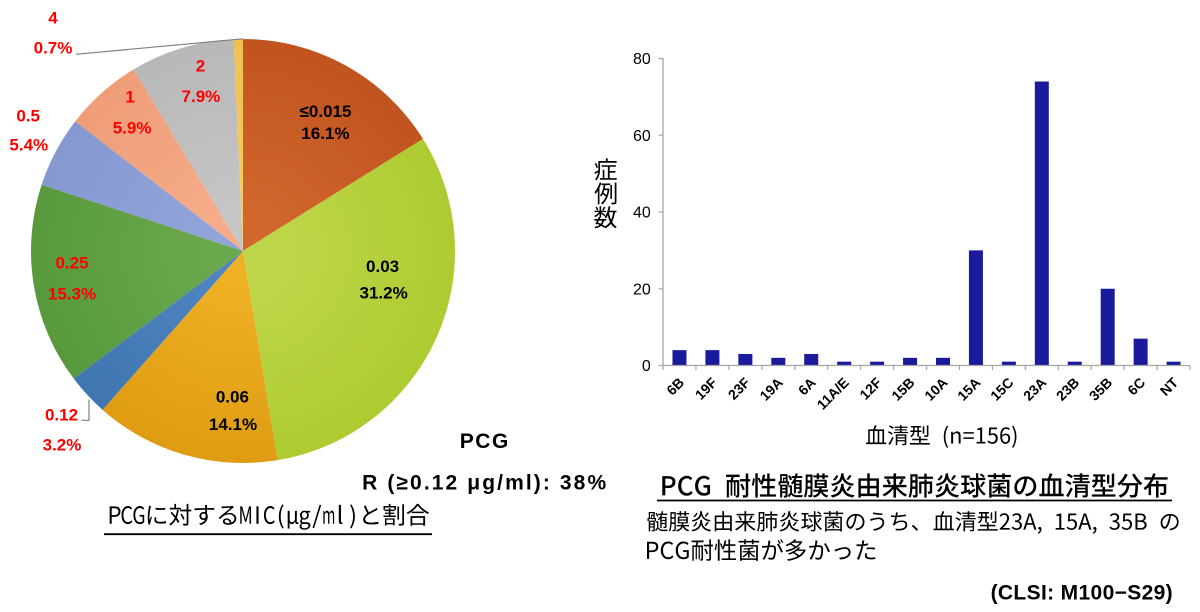 The height and width of the screenshot is (612, 1200). I want to click on svg-text: 0, so click(646, 366).